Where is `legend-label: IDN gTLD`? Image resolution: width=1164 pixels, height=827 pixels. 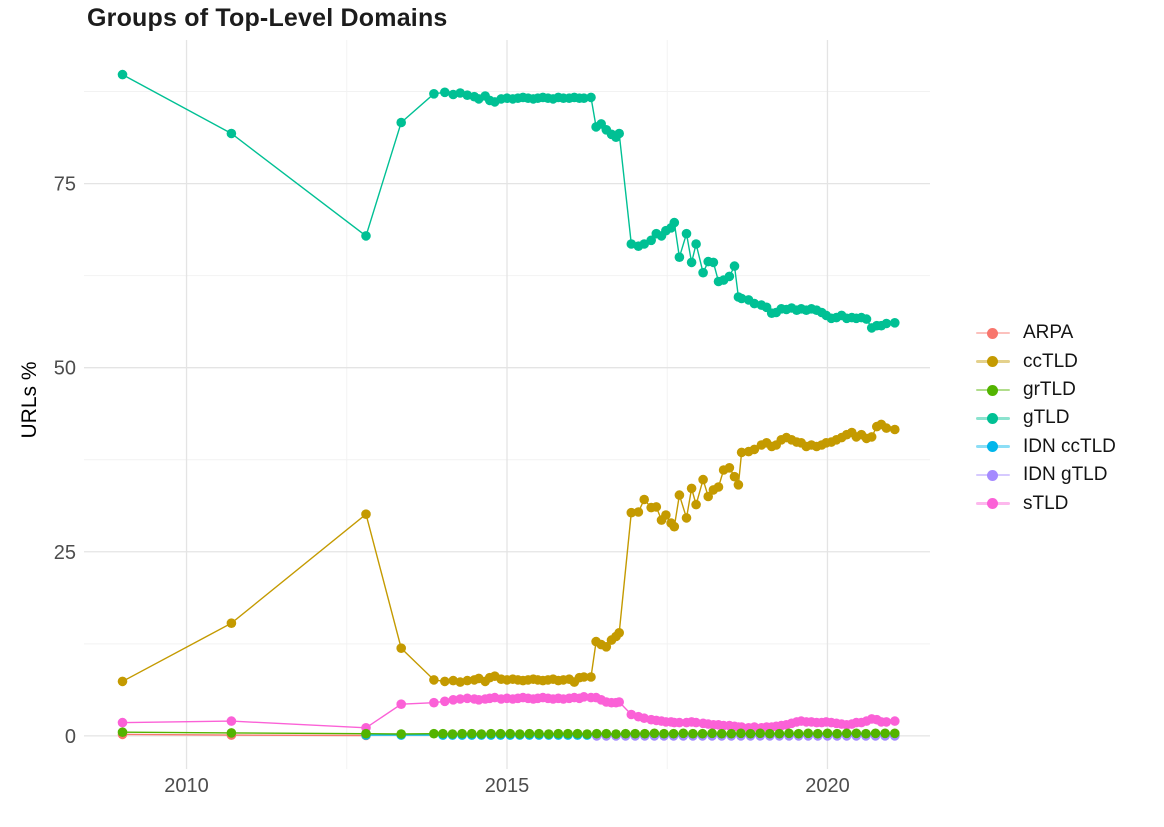 legend-label: IDN gTLD is located at coordinates (1065, 475).